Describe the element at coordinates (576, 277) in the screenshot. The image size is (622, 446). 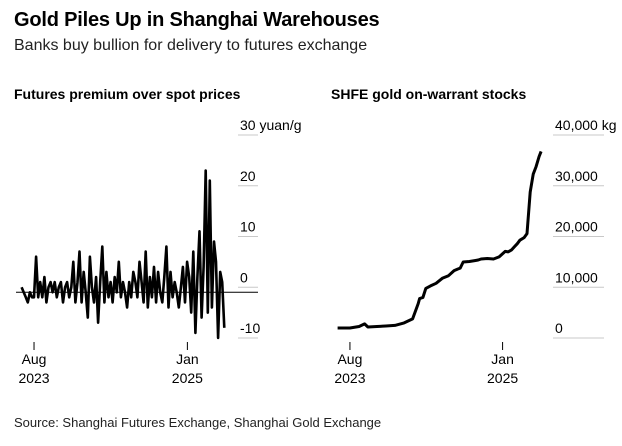
I see `y-tick-label: 10,000` at that location.